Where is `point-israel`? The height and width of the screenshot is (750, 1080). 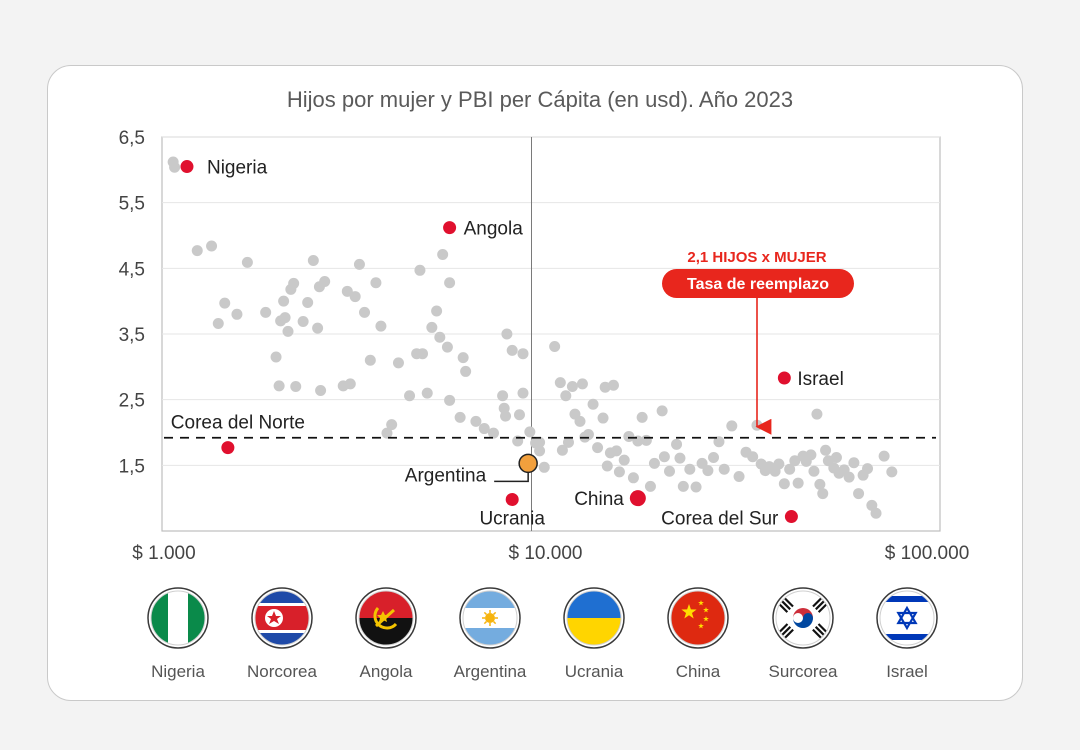
point-israel is located at coordinates (784, 378).